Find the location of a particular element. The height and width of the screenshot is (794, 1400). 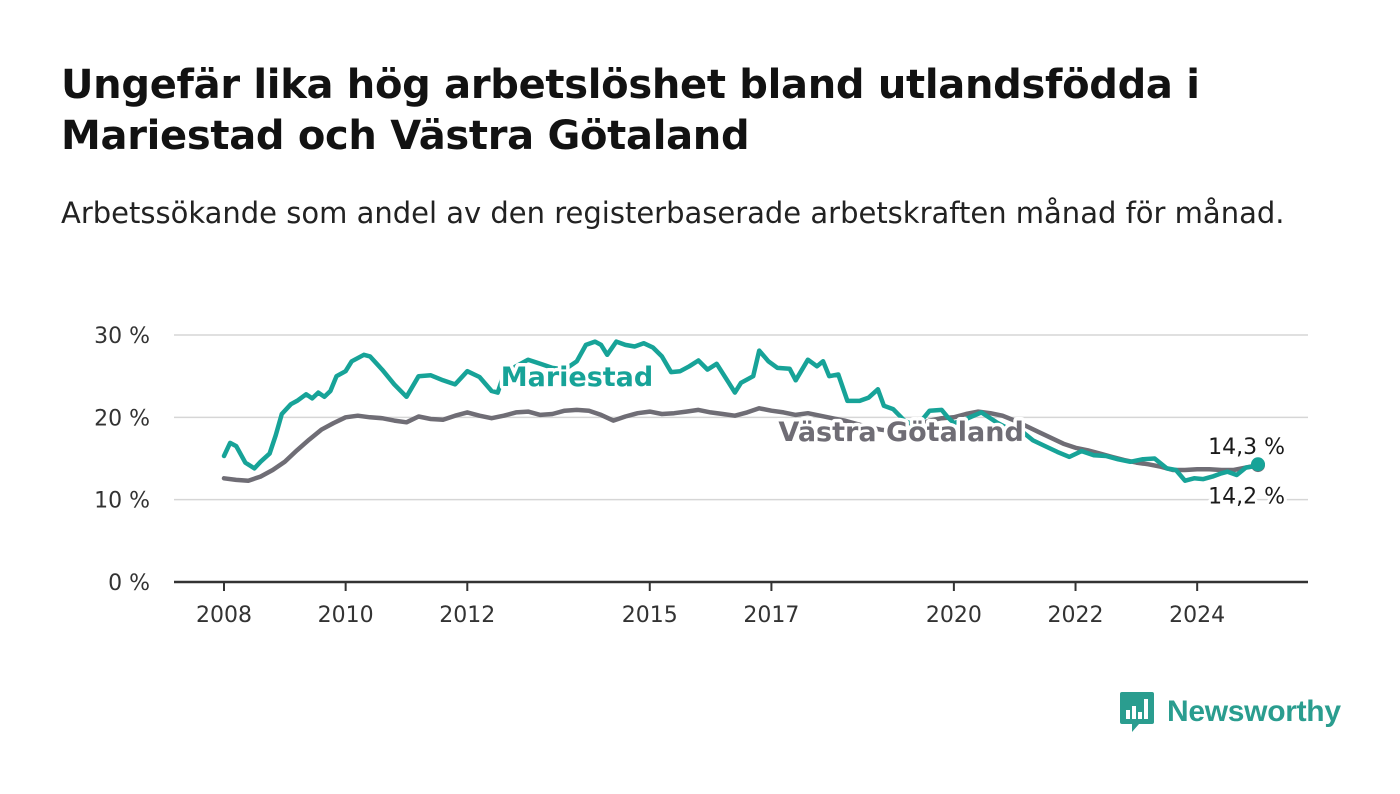

x-tick-label-5: 2020 is located at coordinates (954, 615).